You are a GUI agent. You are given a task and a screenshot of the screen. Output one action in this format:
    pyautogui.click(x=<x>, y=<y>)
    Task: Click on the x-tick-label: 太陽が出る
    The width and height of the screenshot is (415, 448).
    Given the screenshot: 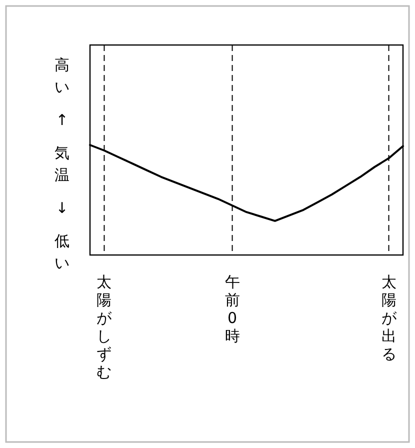 What is the action you would take?
    pyautogui.click(x=389, y=318)
    